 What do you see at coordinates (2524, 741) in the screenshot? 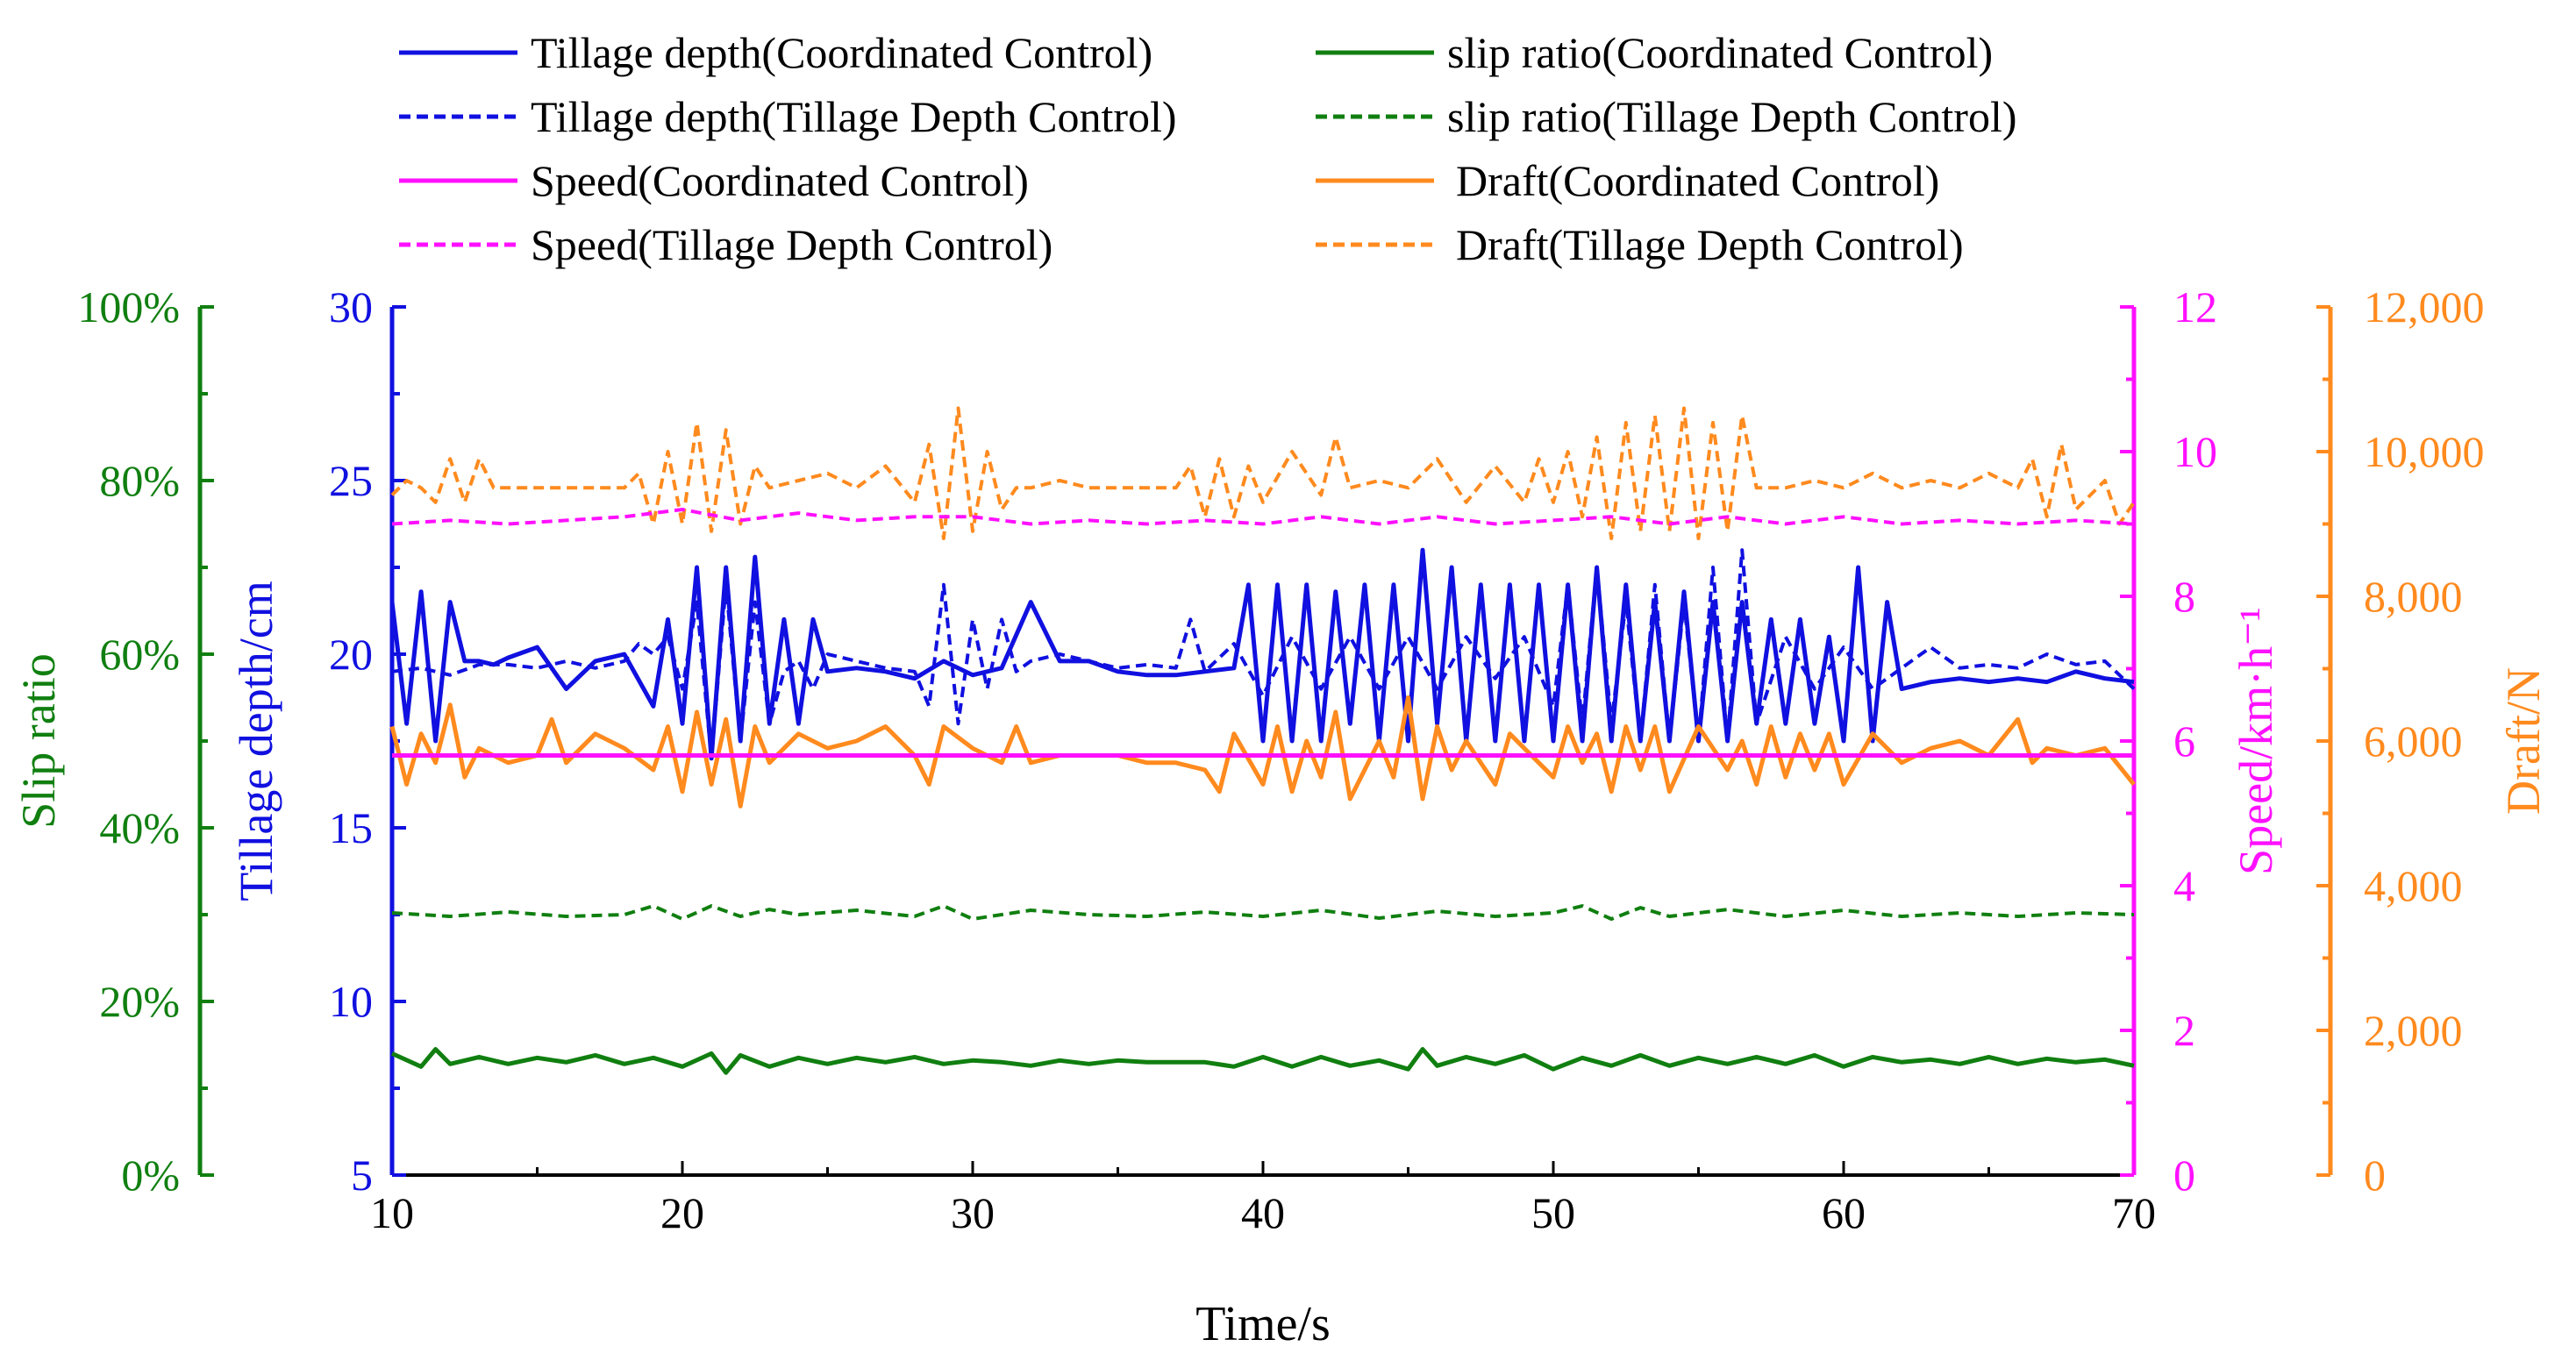
I see `draft-axis-title: Draft/N` at bounding box center [2524, 741].